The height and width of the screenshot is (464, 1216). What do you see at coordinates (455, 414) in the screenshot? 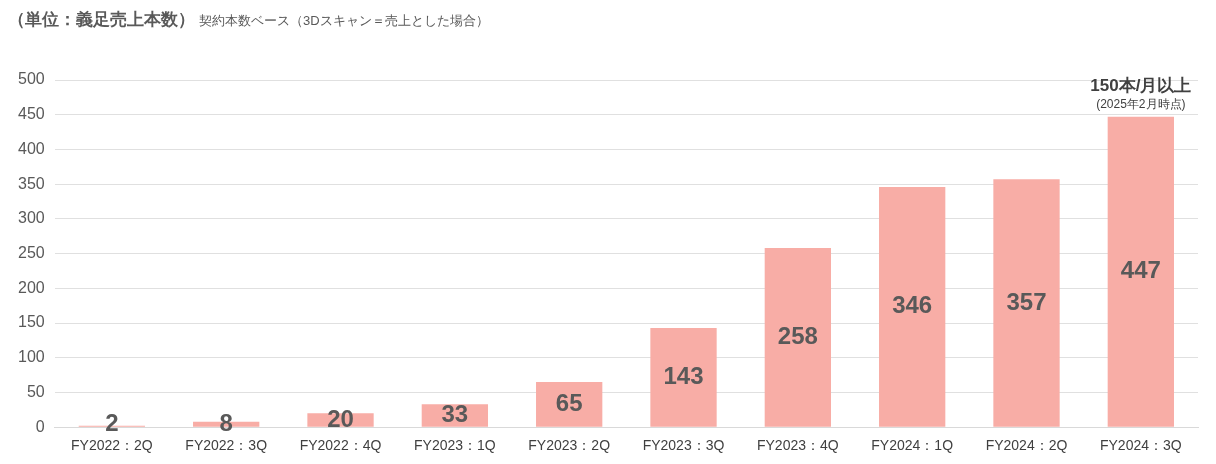
I see `data-label: 33` at bounding box center [455, 414].